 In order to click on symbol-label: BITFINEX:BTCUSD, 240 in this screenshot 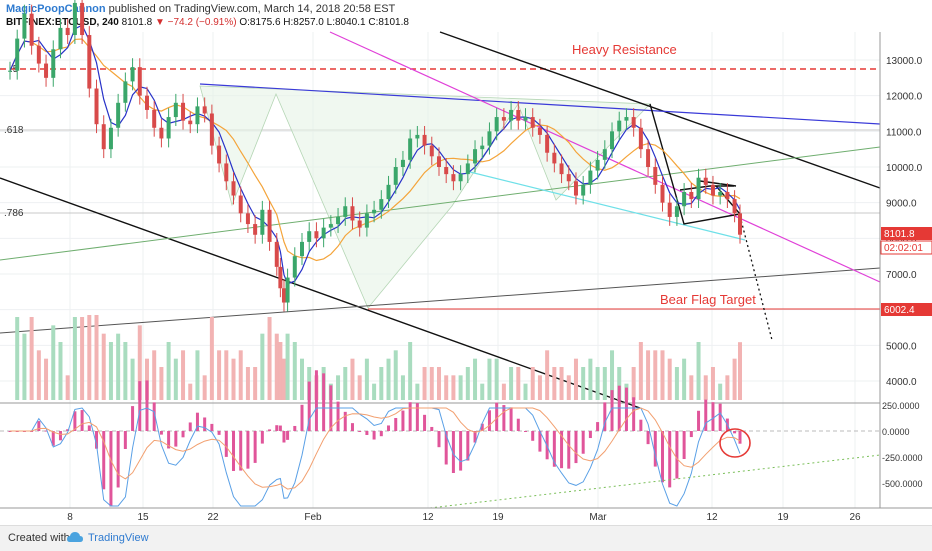, I will do `click(62, 22)`.